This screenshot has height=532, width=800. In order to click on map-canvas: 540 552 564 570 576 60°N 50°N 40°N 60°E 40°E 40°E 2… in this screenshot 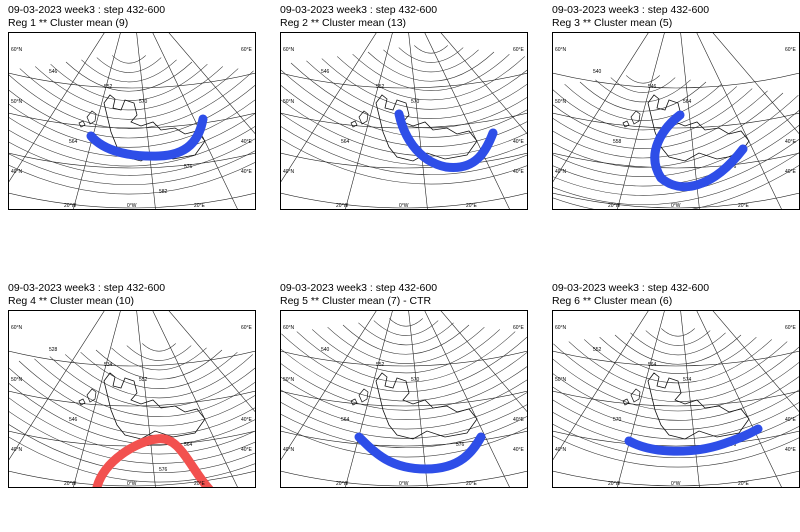, I will do `click(404, 399)`.